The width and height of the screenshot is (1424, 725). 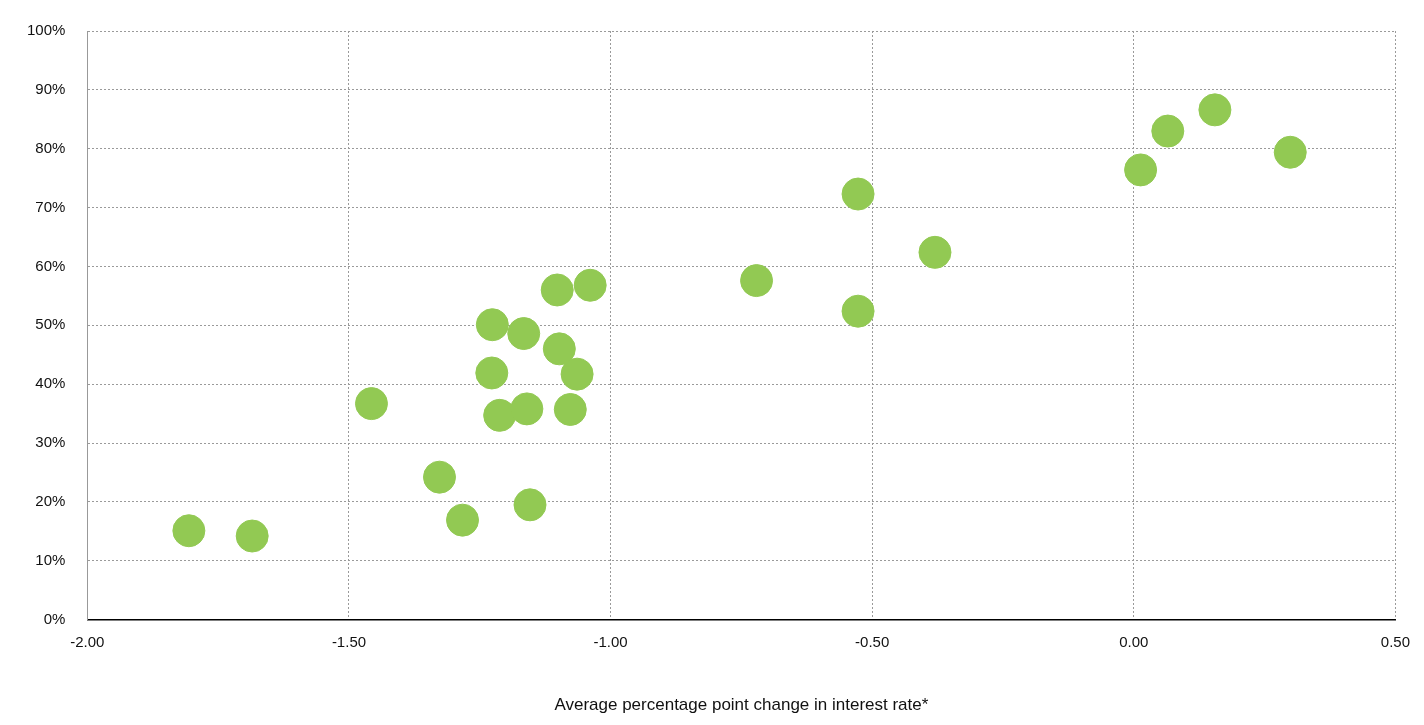 What do you see at coordinates (50, 559) in the screenshot?
I see `y-tick-label: 10%` at bounding box center [50, 559].